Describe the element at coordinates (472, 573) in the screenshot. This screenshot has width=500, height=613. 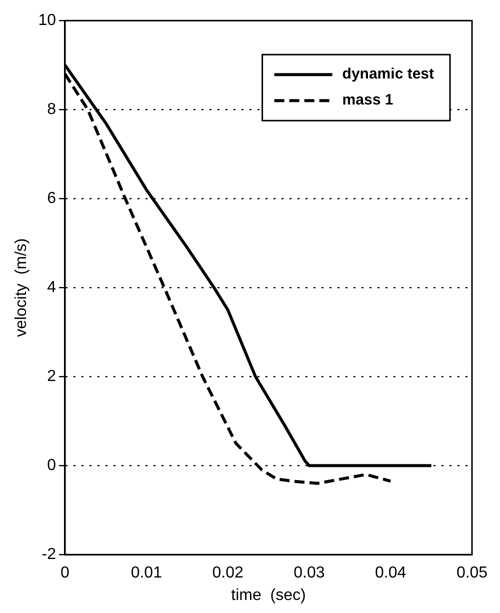
I see `x-tick-label: 0.05` at that location.